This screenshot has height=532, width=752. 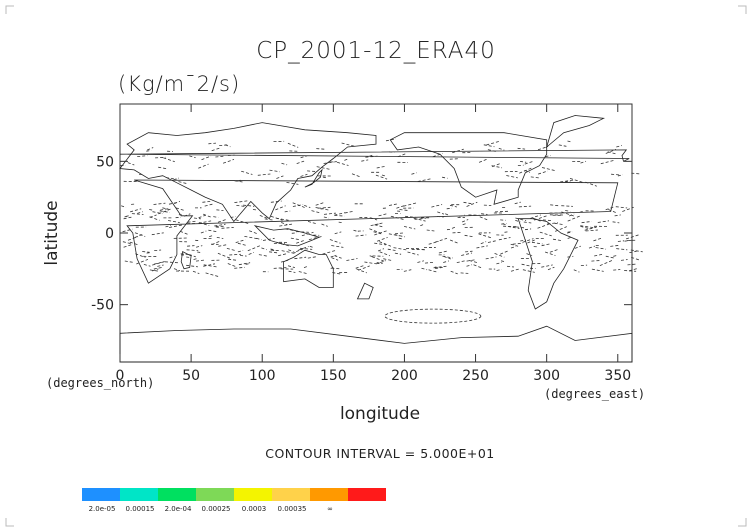 I want to click on y-tick-label: 0, so click(x=109, y=234).